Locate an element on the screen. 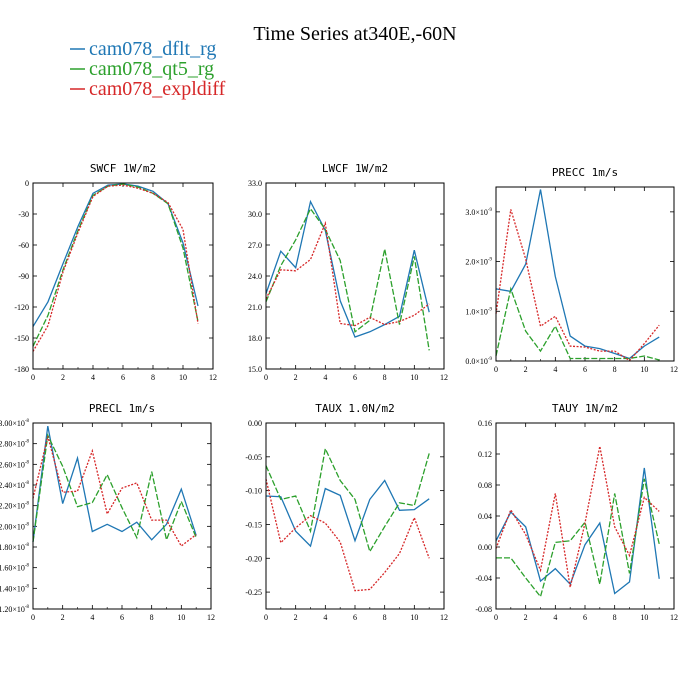  panel-title: TAUY 1N/m2 is located at coordinates (585, 408).